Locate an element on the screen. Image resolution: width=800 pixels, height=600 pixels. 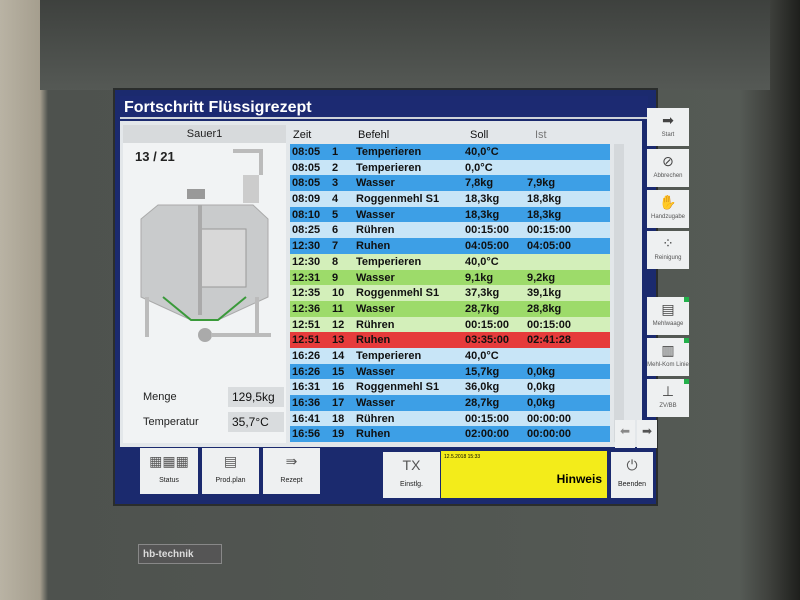
cell-befehl: Roggenmehl S1 is located at coordinates (398, 199).